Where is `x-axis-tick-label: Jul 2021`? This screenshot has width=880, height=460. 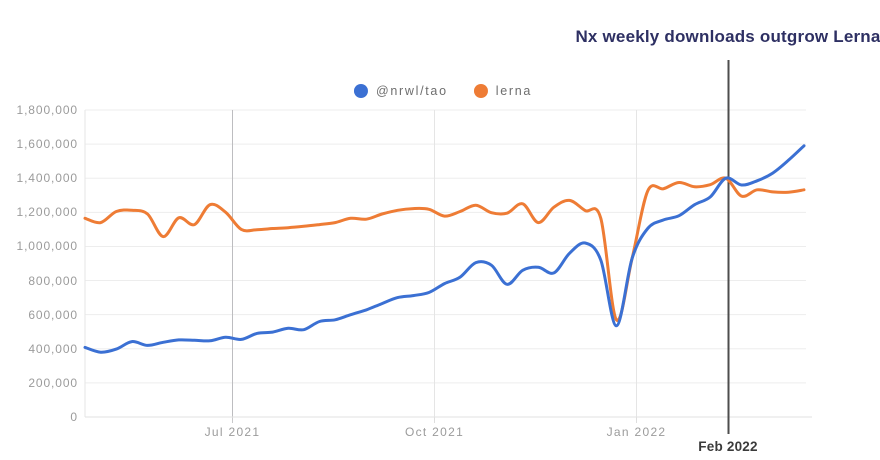 x-axis-tick-label: Jul 2021 is located at coordinates (232, 432).